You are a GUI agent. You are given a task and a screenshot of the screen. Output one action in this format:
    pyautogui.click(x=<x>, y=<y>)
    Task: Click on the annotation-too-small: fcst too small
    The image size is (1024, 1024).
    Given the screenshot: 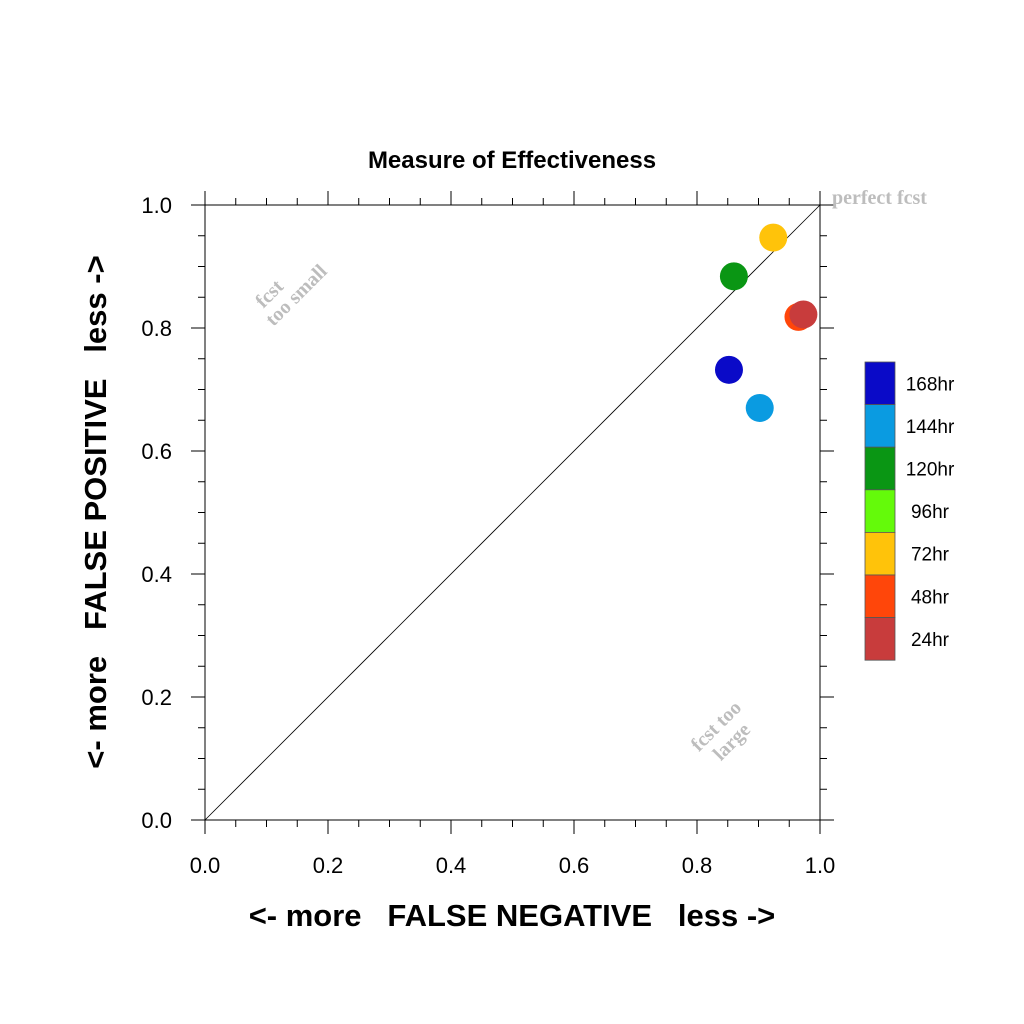 What is the action you would take?
    pyautogui.click(x=291, y=295)
    